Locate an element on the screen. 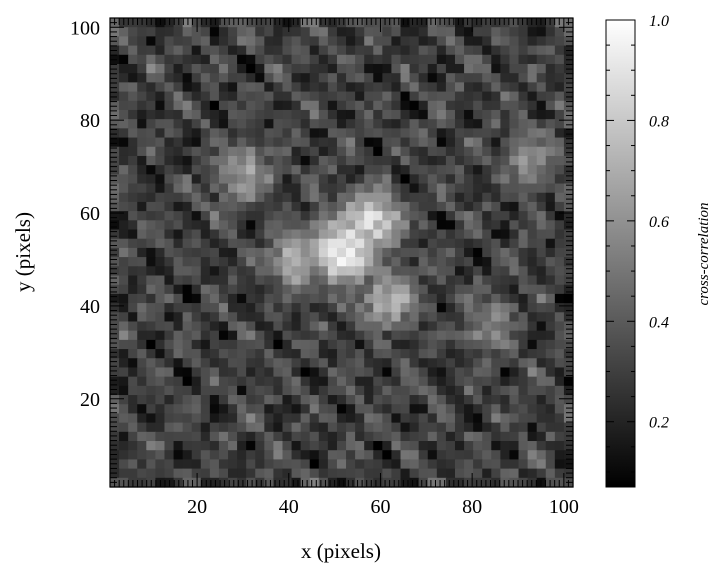  colorbar-label: cross-correlation is located at coordinates (704, 253).